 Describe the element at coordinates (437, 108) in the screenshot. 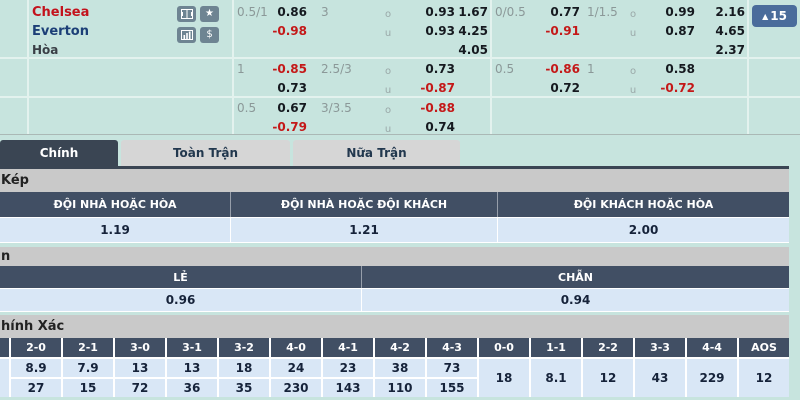

I see `over-odd: -0.88` at that location.